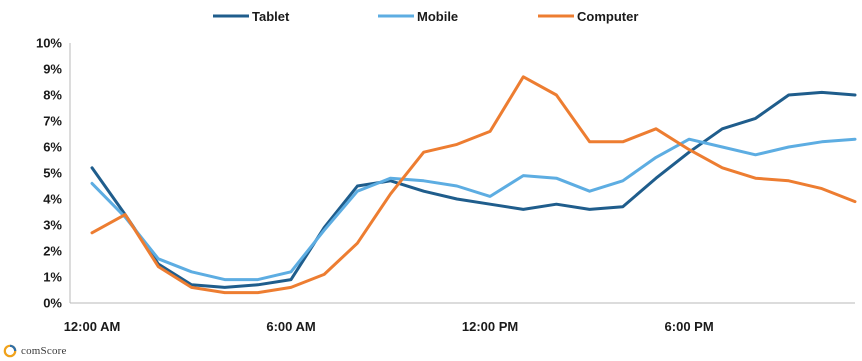 The image size is (862, 361). I want to click on y-tick-label: 3%, so click(52, 225).